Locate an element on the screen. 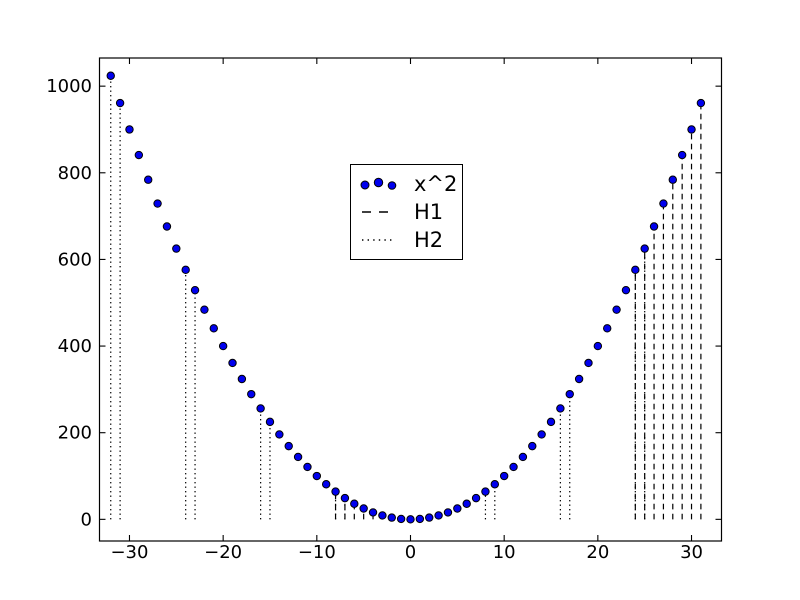 The height and width of the screenshot is (600, 800). x-tick-label: 20 is located at coordinates (597, 552).